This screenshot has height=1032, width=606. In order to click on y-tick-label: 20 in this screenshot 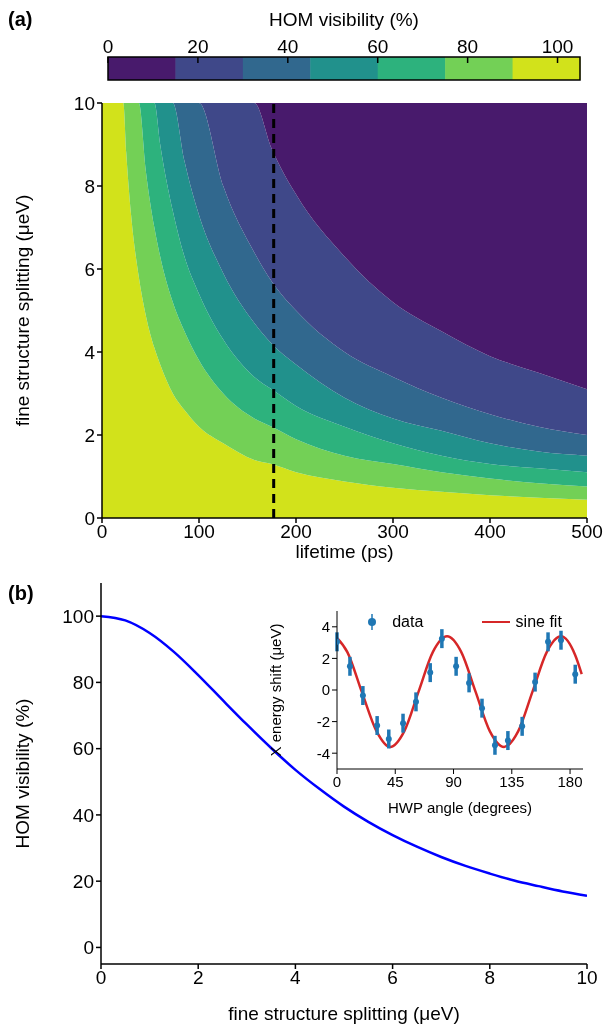, I will do `click(83, 881)`.